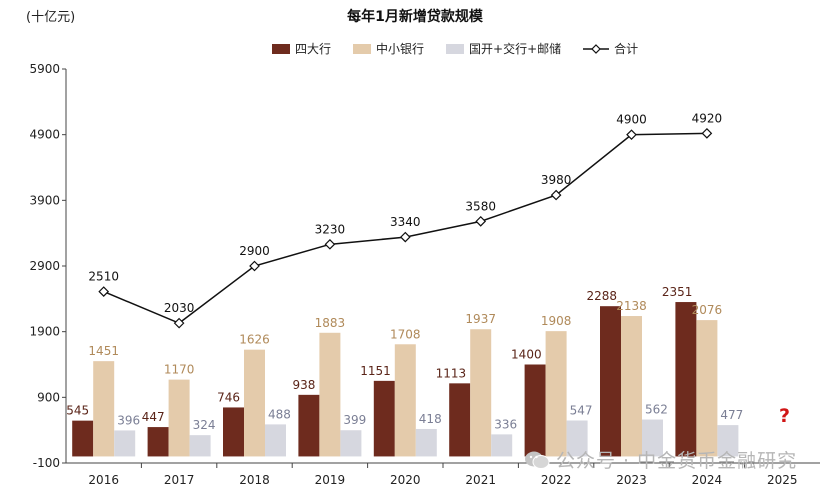 The image size is (830, 490). What do you see at coordinates (179, 370) in the screenshot?
I see `data-label-small-mid: 1170` at bounding box center [179, 370].